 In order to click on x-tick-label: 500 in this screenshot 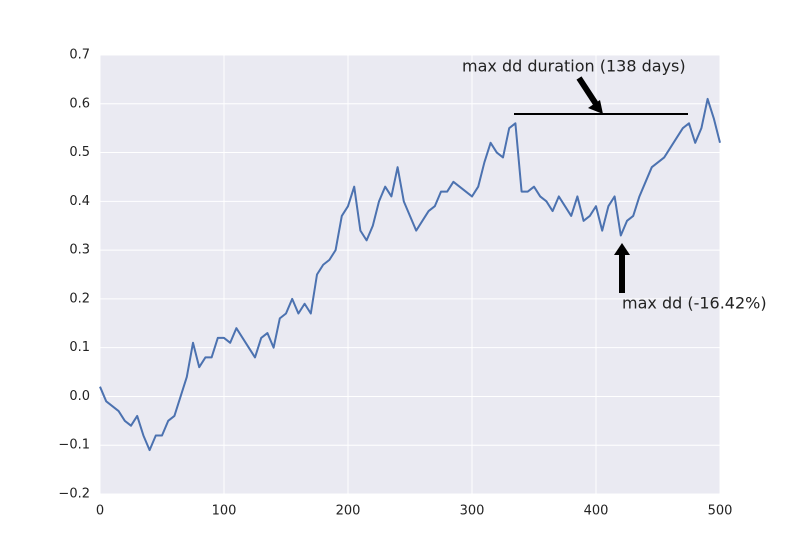, I will do `click(720, 511)`.